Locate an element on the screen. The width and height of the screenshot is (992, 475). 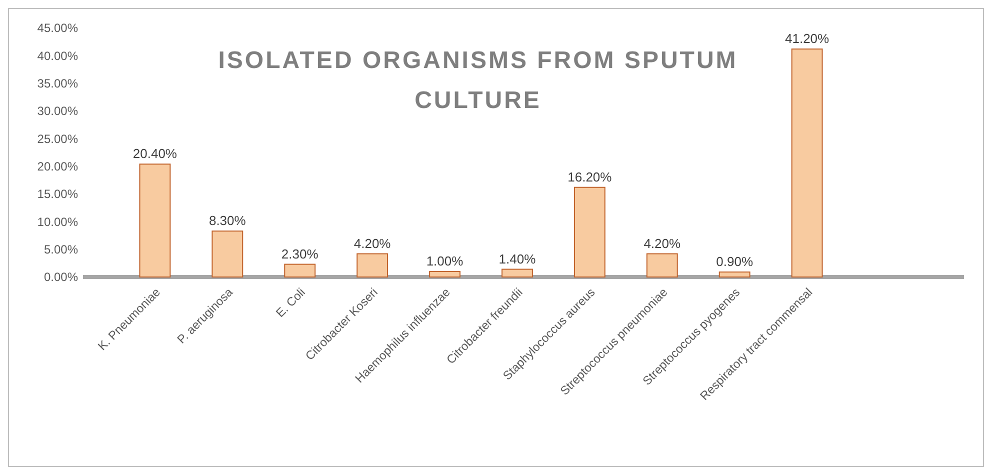
y-tick-label: 30.00% is located at coordinates (57, 111).